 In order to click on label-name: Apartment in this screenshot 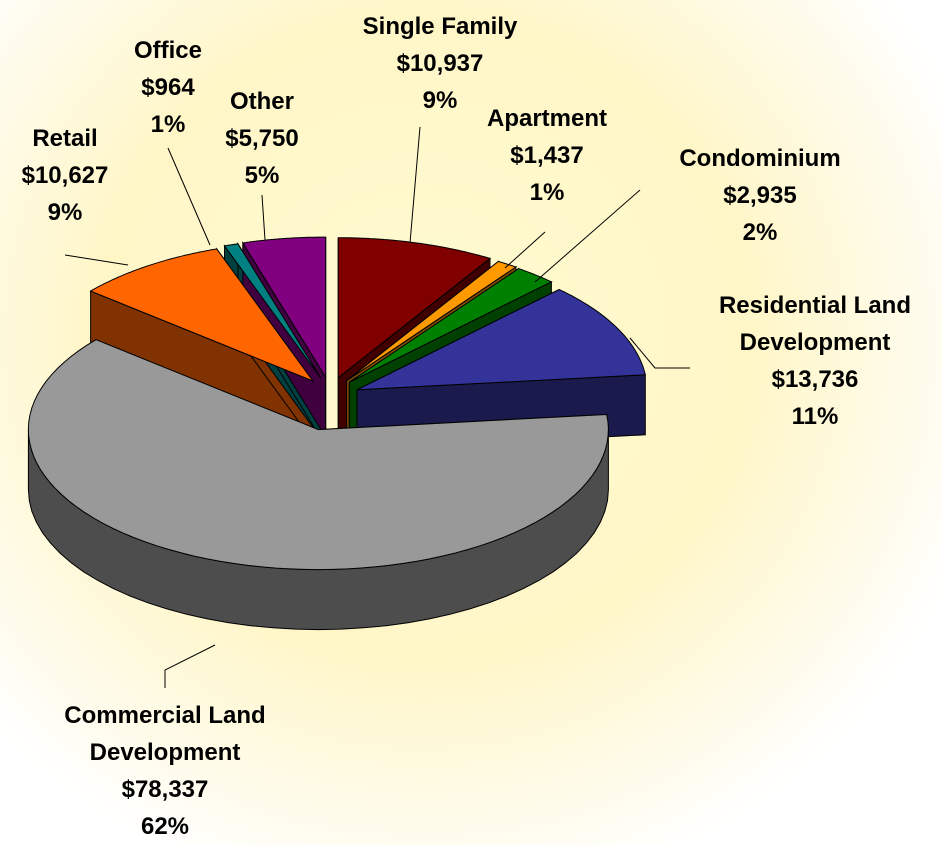, I will do `click(546, 118)`.